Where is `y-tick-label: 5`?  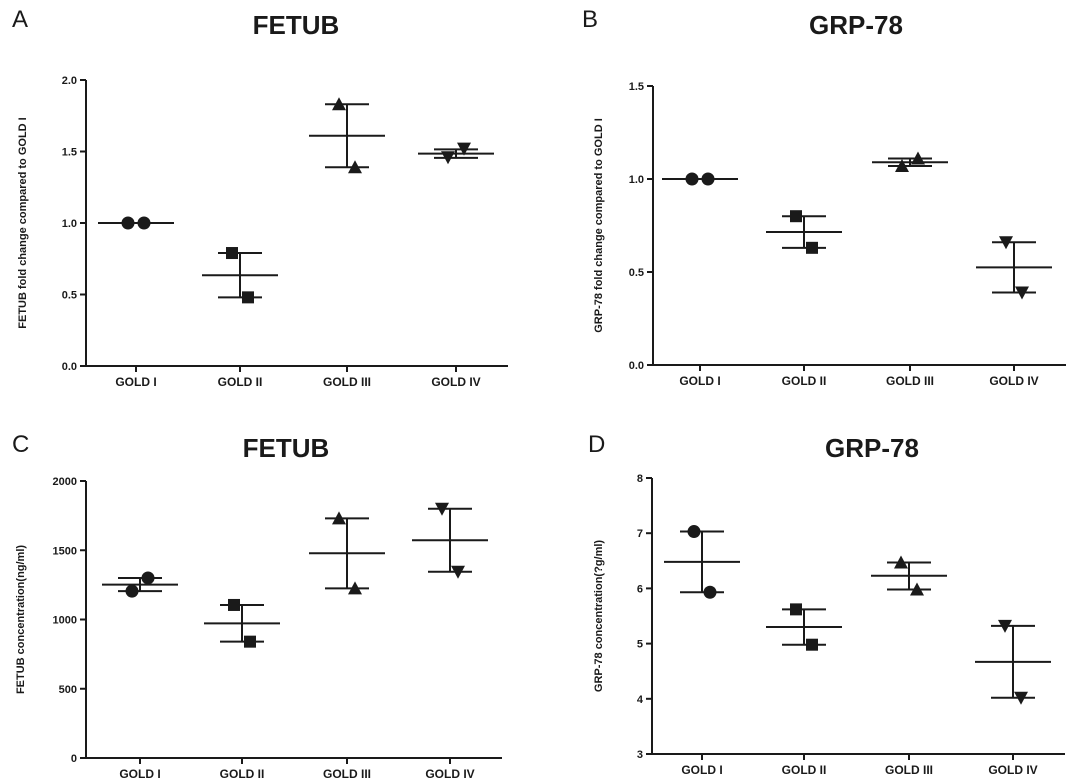 y-tick-label: 5 is located at coordinates (640, 645).